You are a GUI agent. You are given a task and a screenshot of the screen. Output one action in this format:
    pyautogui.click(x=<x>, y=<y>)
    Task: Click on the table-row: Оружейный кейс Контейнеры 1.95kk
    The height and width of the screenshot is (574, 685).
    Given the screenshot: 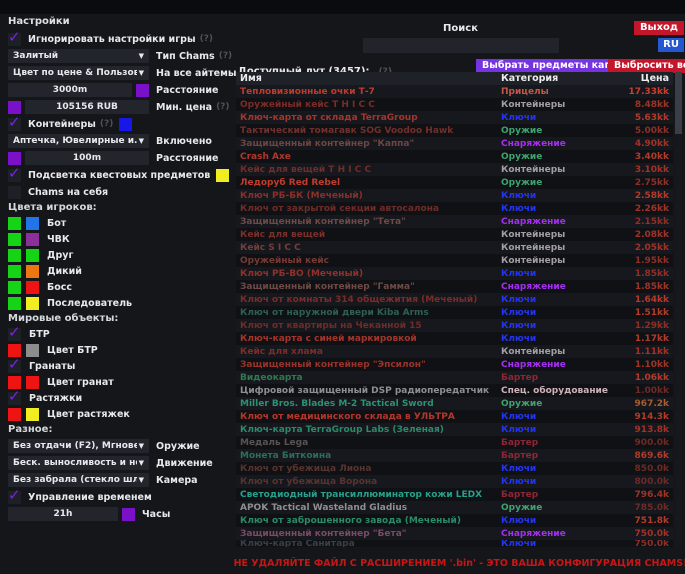 What is the action you would take?
    pyautogui.click(x=454, y=260)
    